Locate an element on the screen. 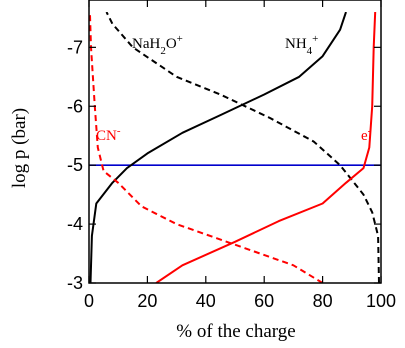  x-tick-label: 60 is located at coordinates (264, 301).